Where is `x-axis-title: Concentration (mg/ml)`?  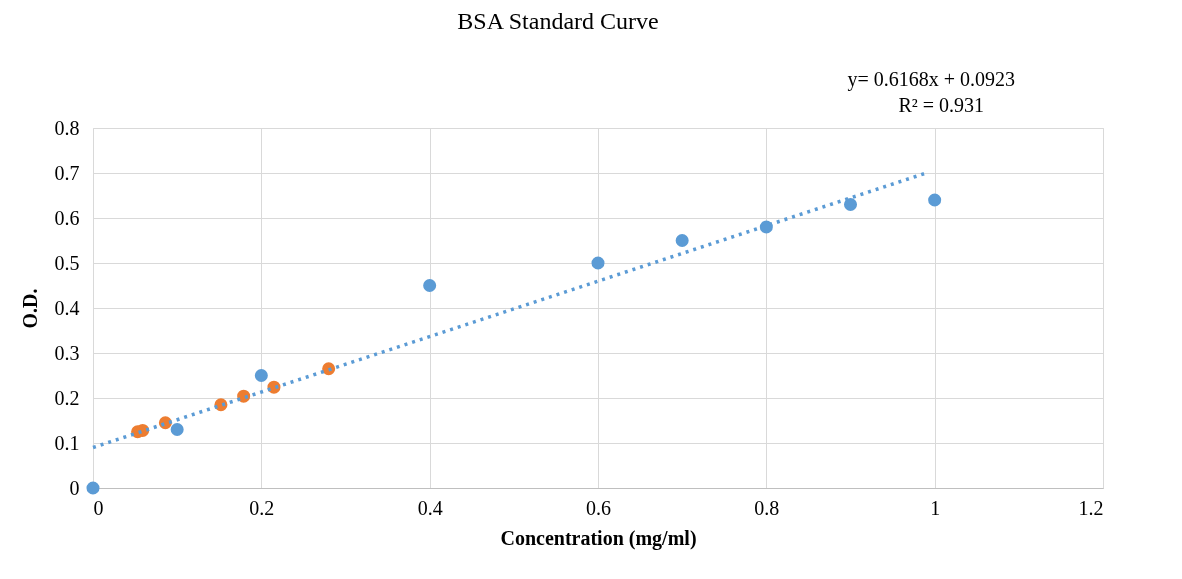
x-axis-title: Concentration (mg/ml) is located at coordinates (598, 538).